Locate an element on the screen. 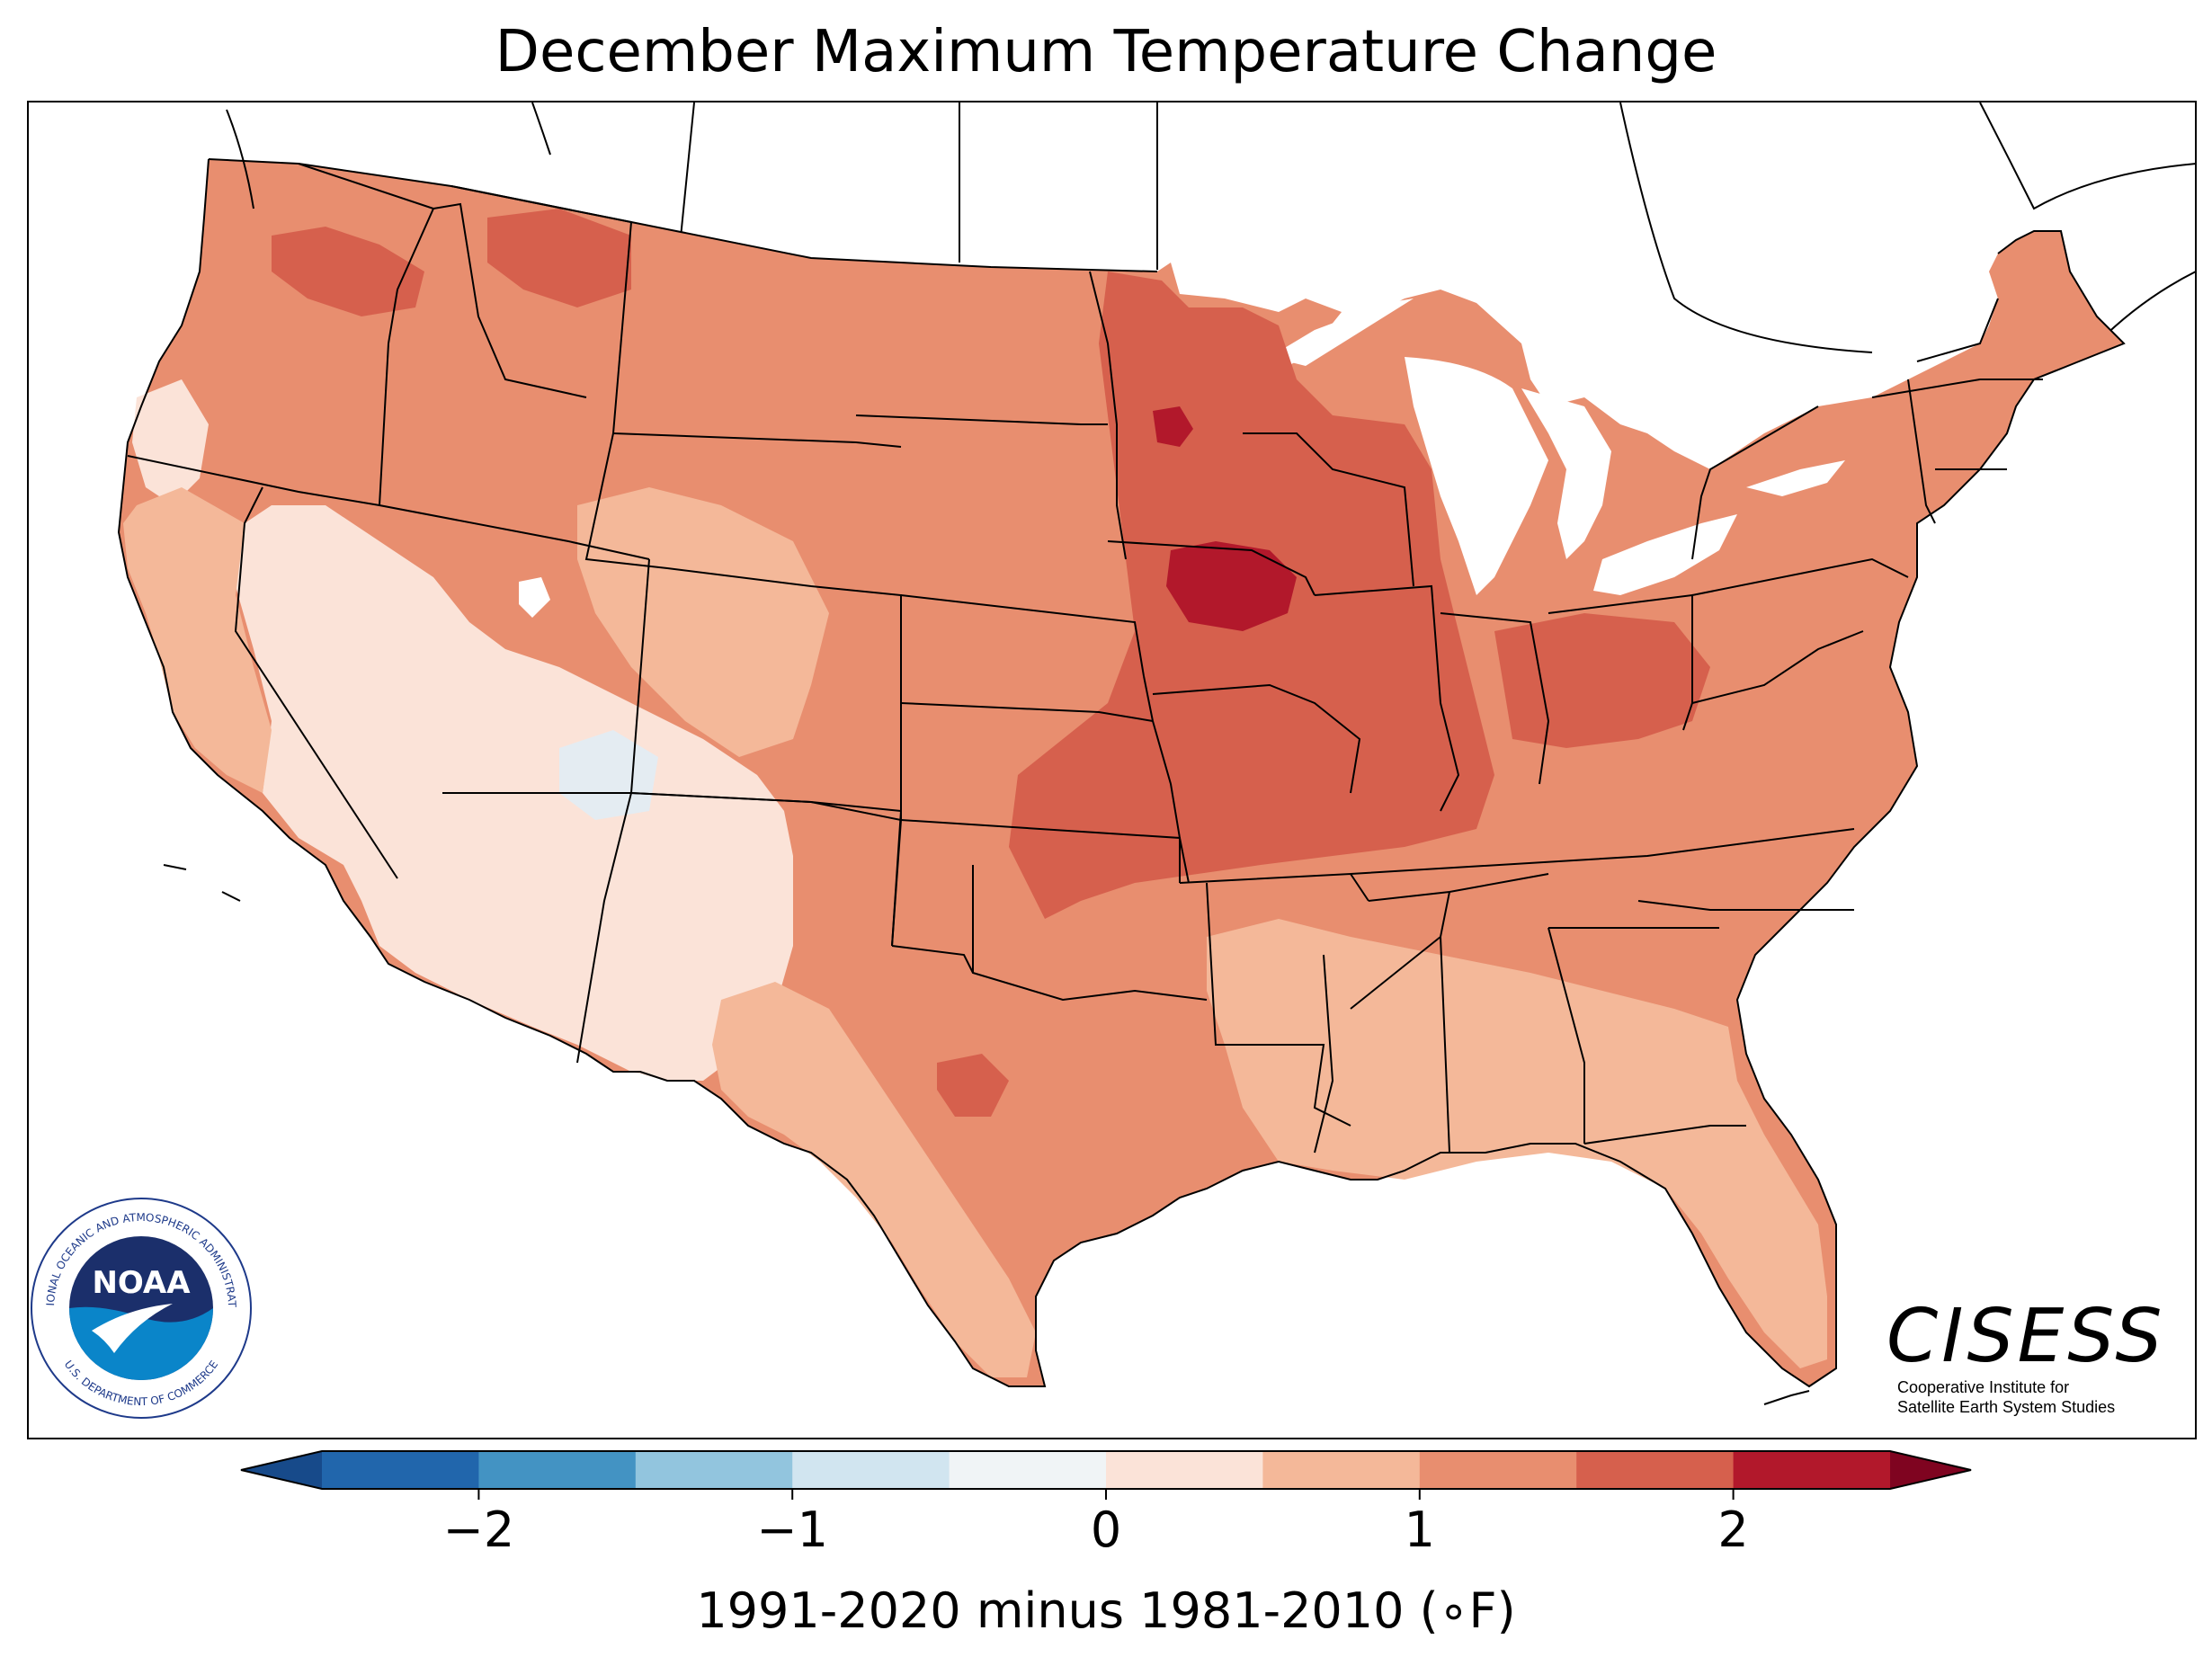 Image resolution: width=2212 pixels, height=1666 pixels. colorbar-tick-label: −2 is located at coordinates (478, 1530).